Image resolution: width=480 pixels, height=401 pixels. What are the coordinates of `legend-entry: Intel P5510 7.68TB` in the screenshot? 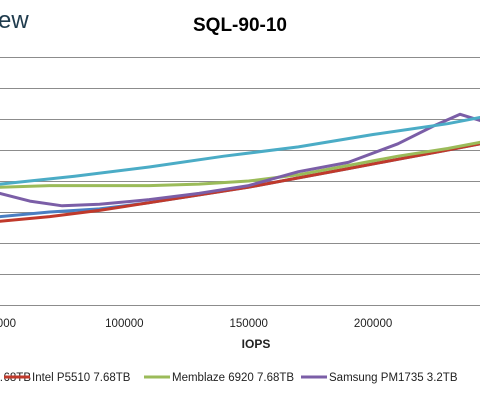 It's located at (81, 378).